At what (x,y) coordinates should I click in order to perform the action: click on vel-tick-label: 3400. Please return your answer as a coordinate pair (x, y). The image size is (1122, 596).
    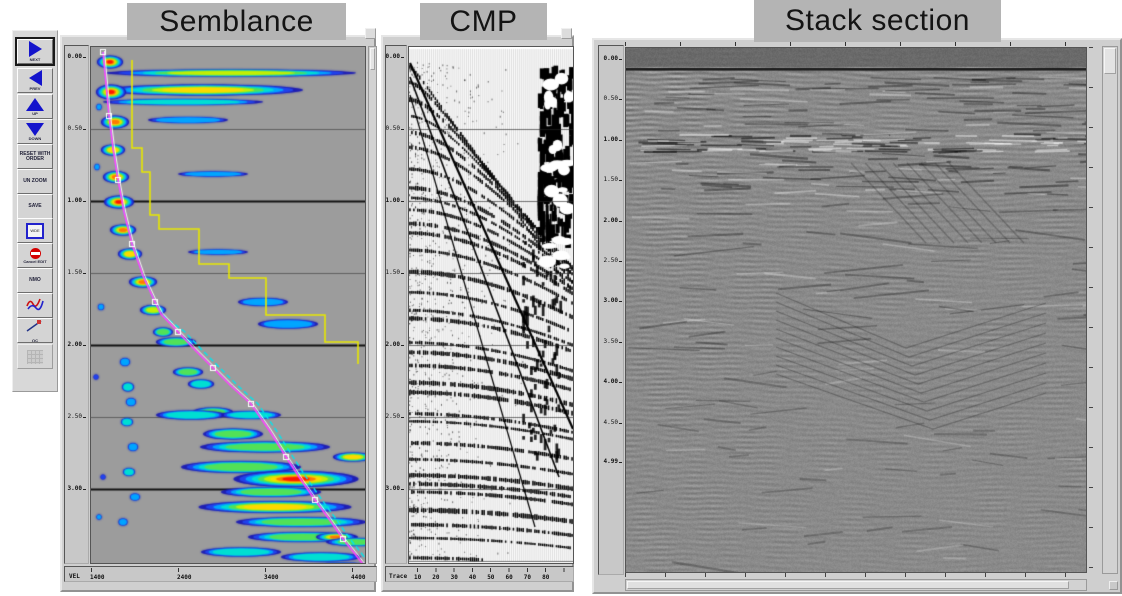
    Looking at the image, I should click on (271, 577).